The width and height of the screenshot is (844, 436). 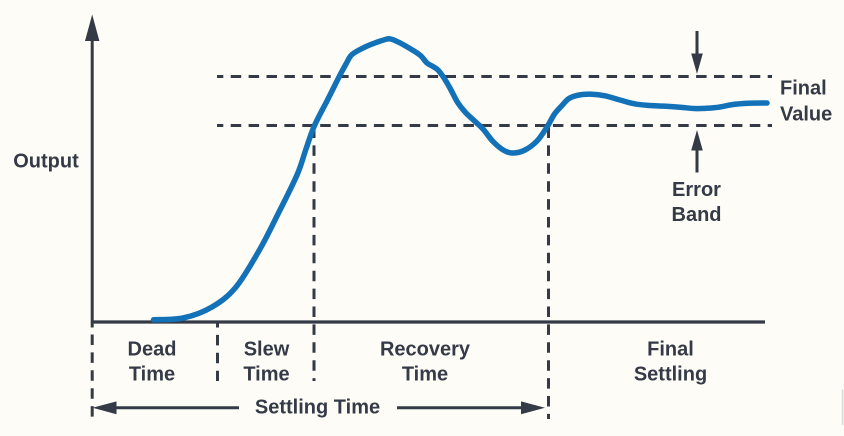 What do you see at coordinates (46, 162) in the screenshot?
I see `svg-text: Output` at bounding box center [46, 162].